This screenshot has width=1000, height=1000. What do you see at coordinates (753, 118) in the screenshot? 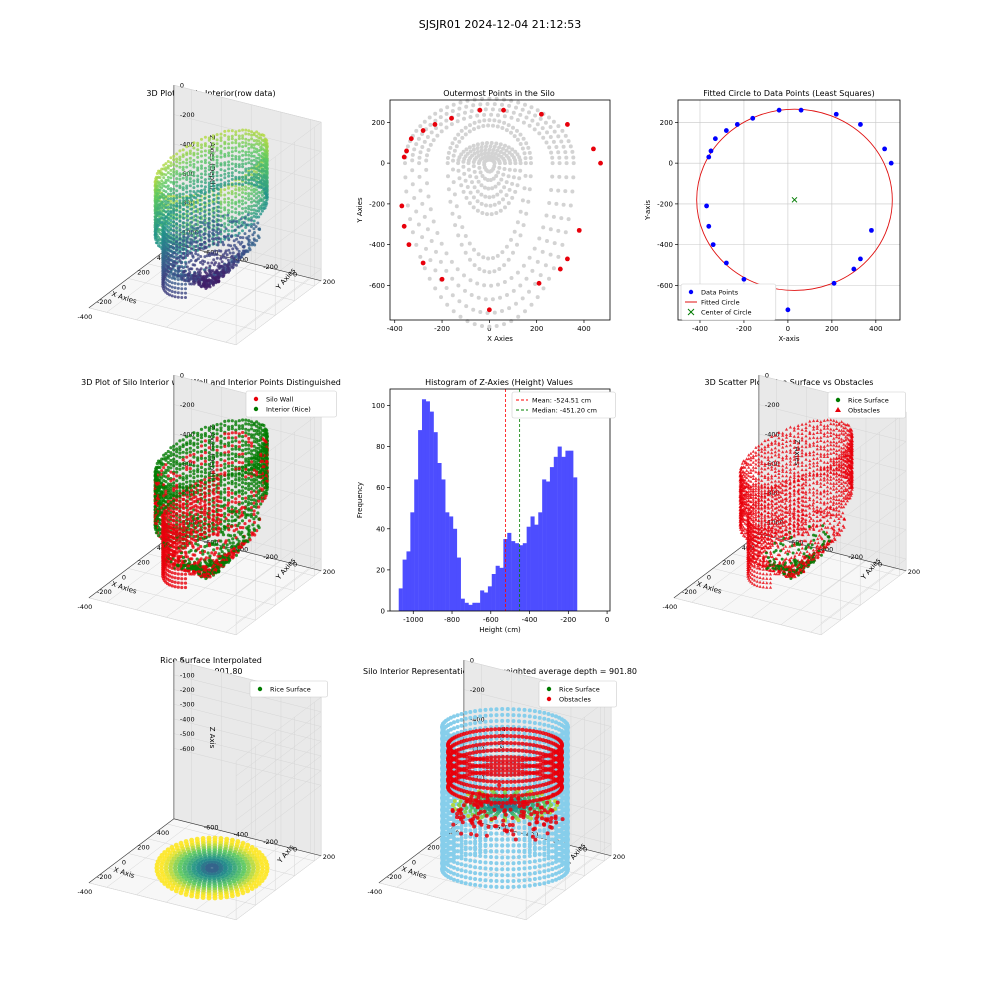
I see `p3-data-point` at bounding box center [753, 118].